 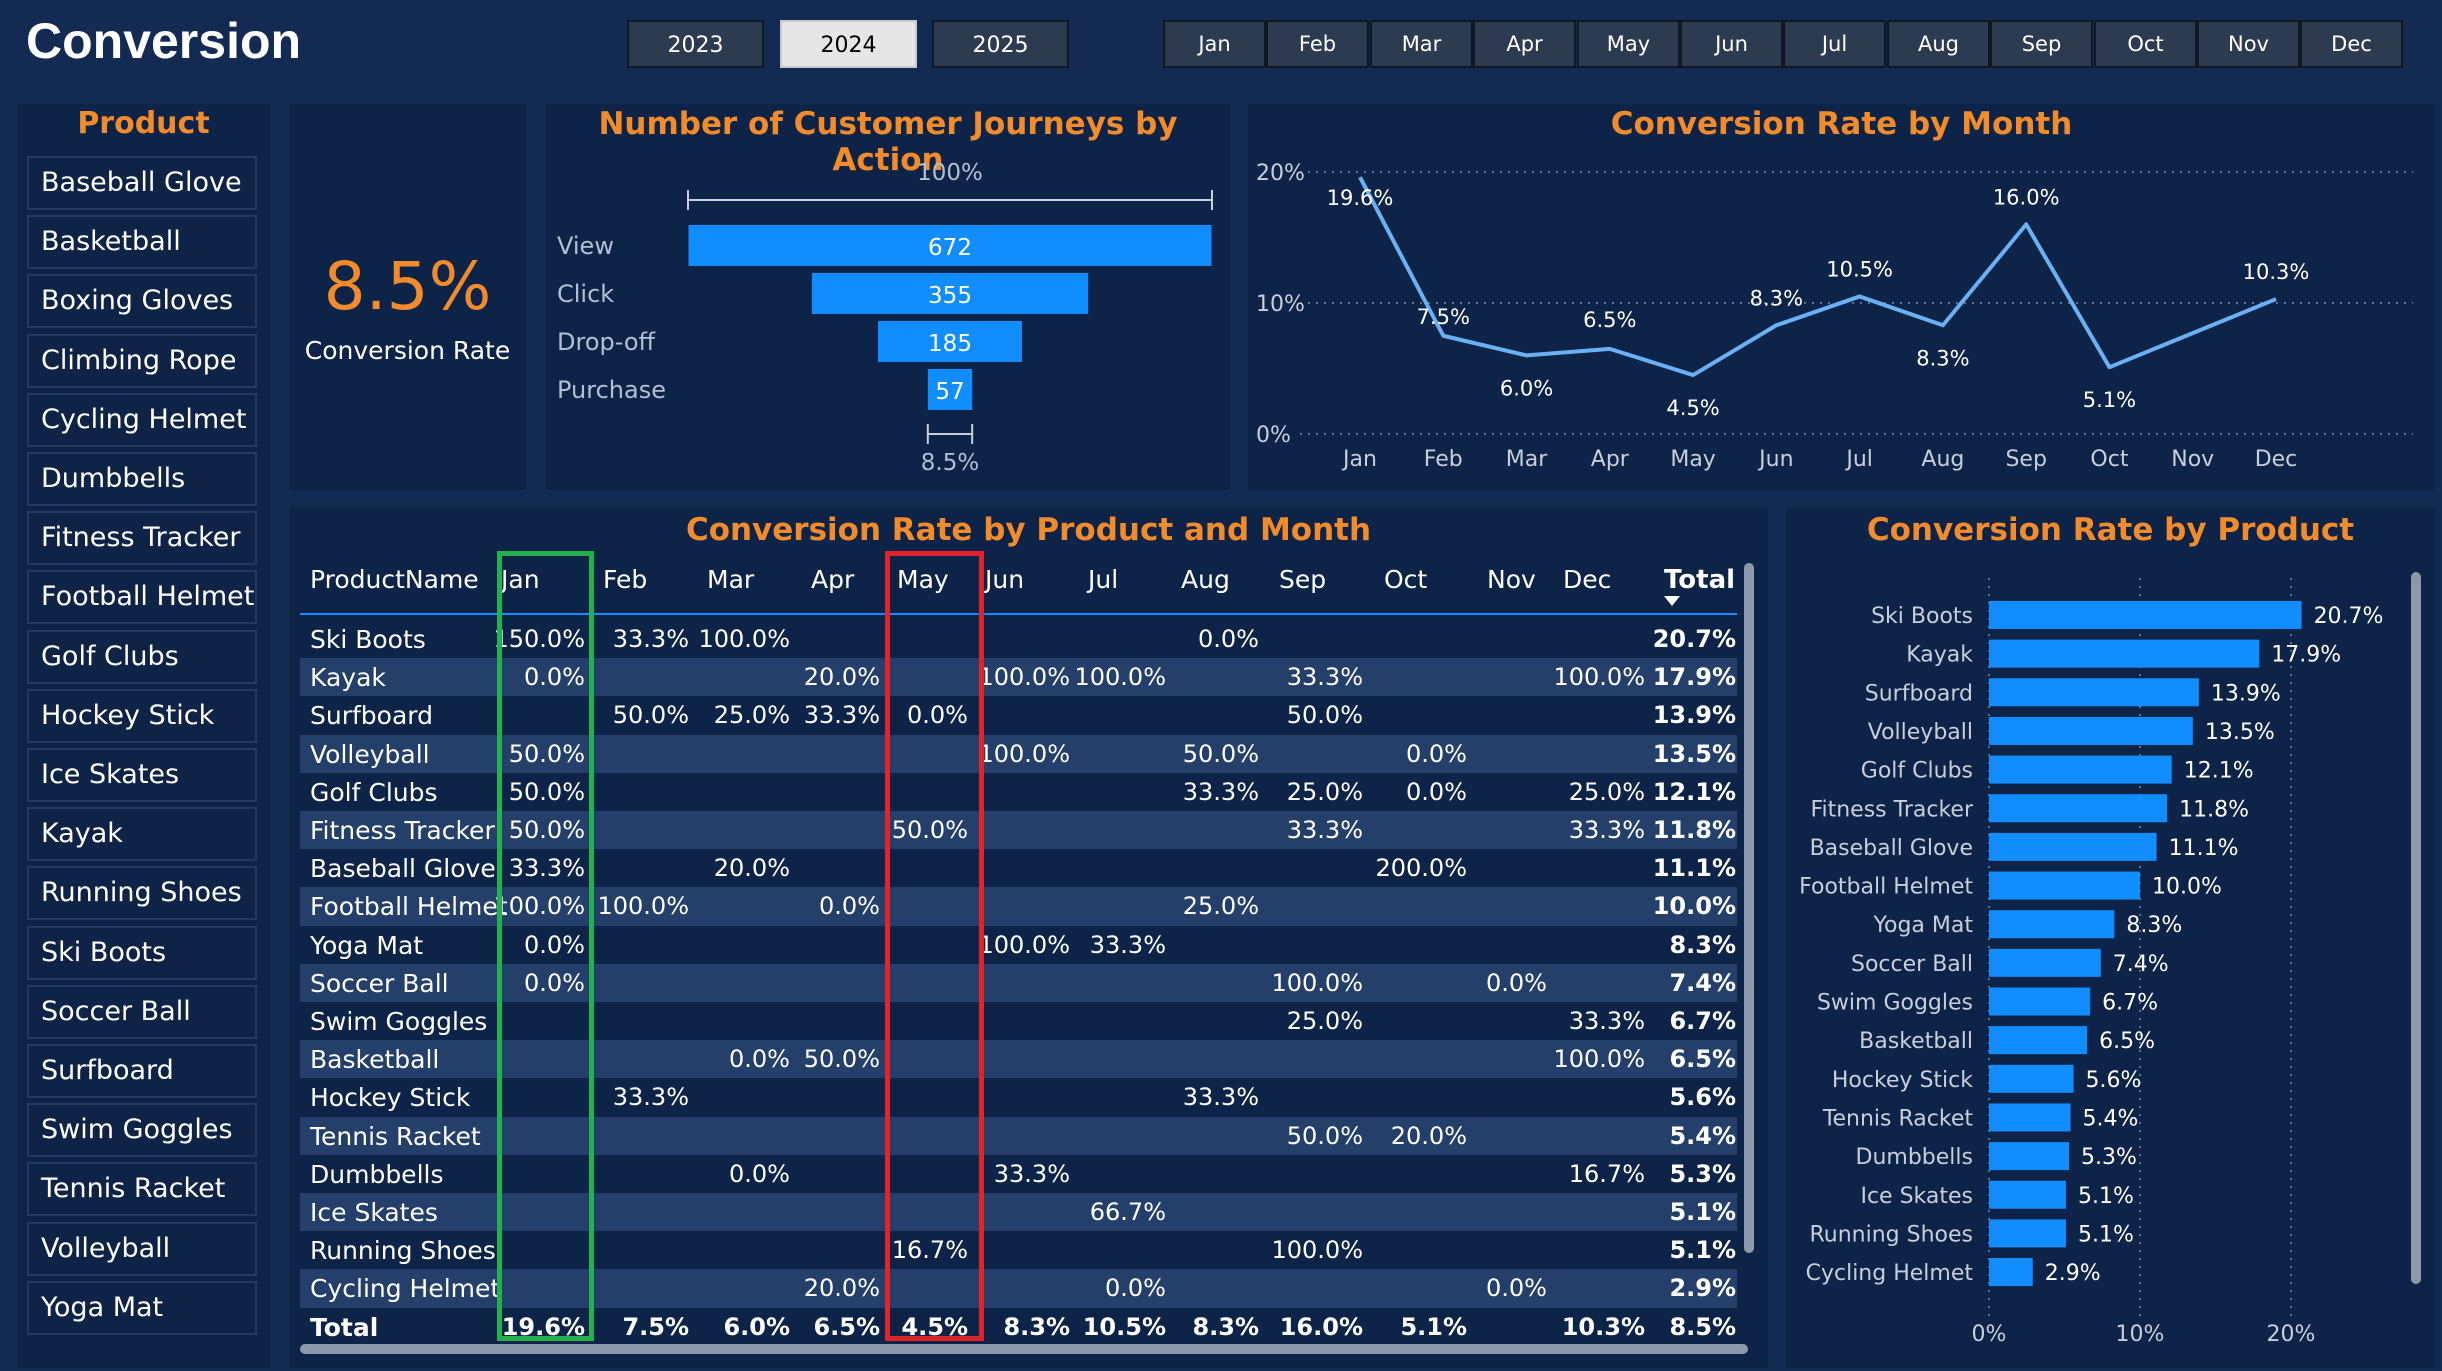 What do you see at coordinates (1524, 44) in the screenshot?
I see `month-button-apr: Apr` at bounding box center [1524, 44].